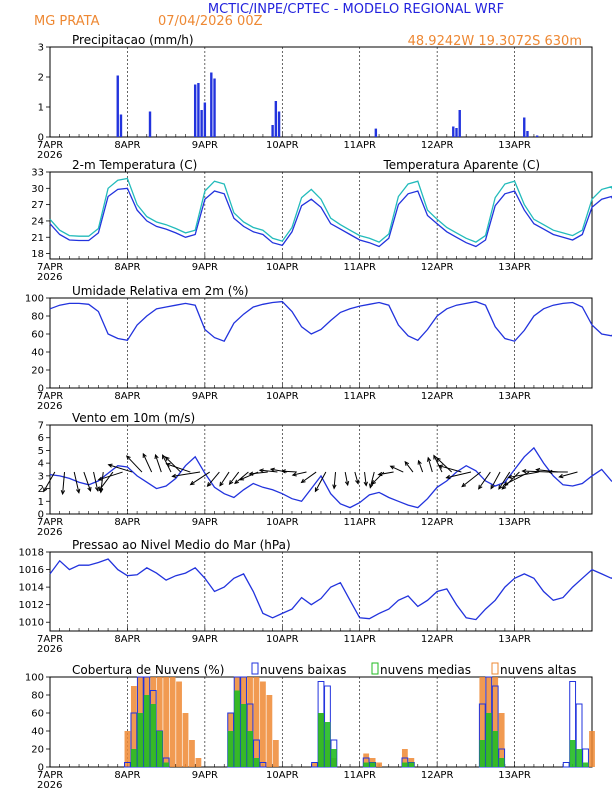 Image resolution: width=612 pixels, height=792 pixels. Describe the element at coordinates (31, 588) in the screenshot. I see `y-tick-label: 1014` at that location.